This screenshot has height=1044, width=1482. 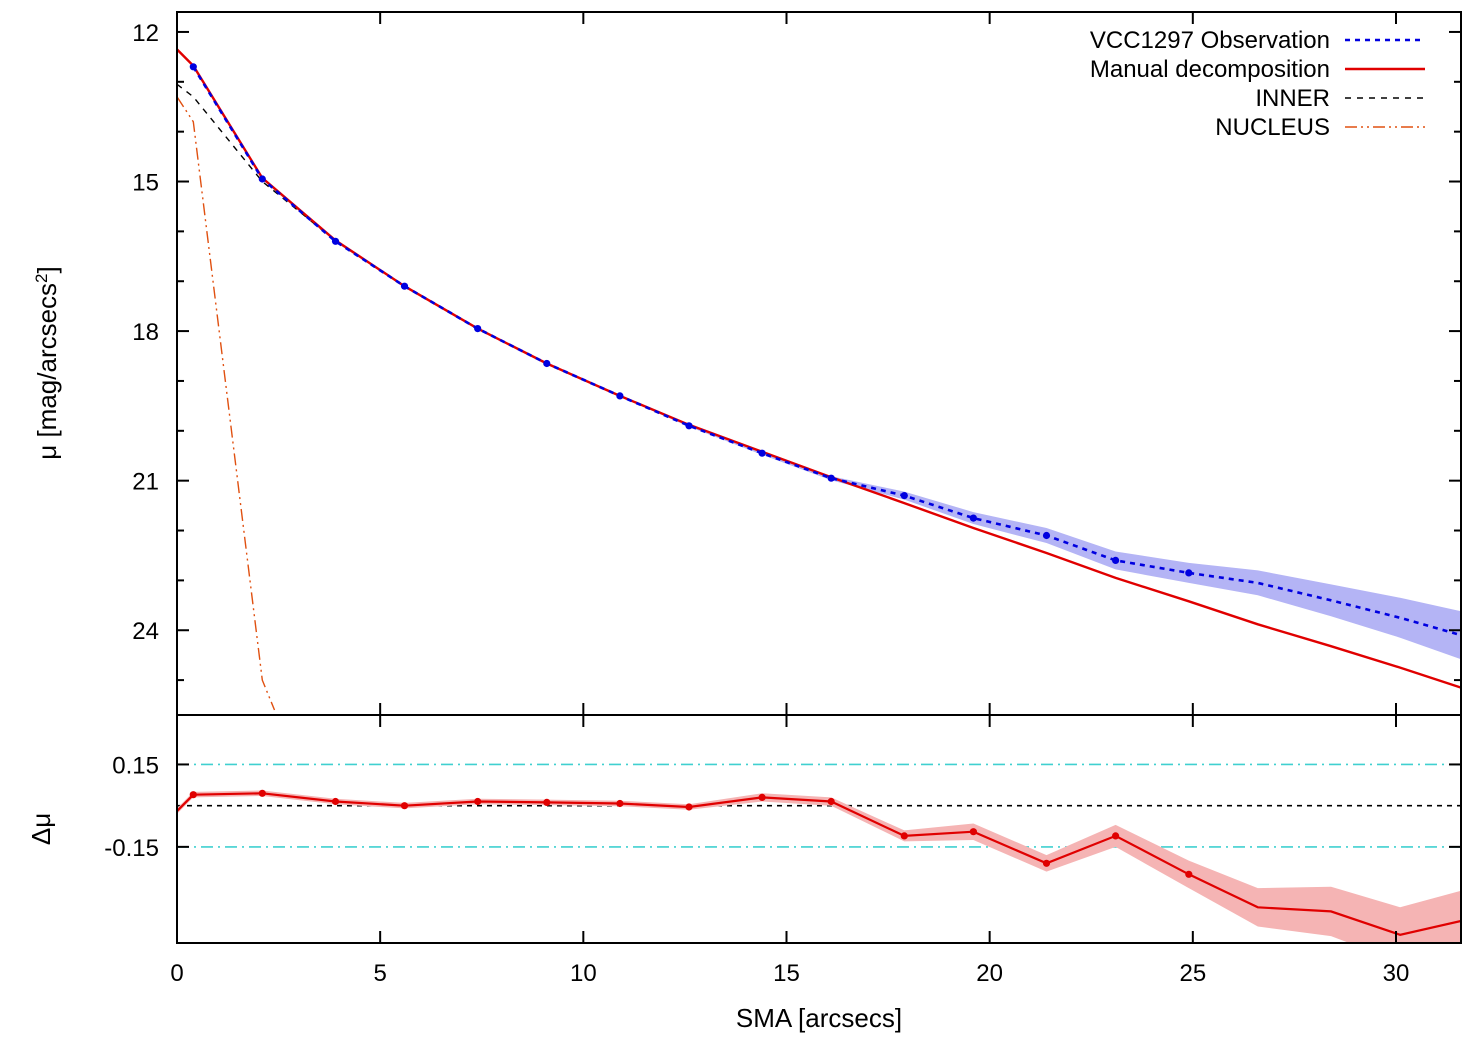 What do you see at coordinates (145, 33) in the screenshot?
I see `y-tick-label: 12` at bounding box center [145, 33].